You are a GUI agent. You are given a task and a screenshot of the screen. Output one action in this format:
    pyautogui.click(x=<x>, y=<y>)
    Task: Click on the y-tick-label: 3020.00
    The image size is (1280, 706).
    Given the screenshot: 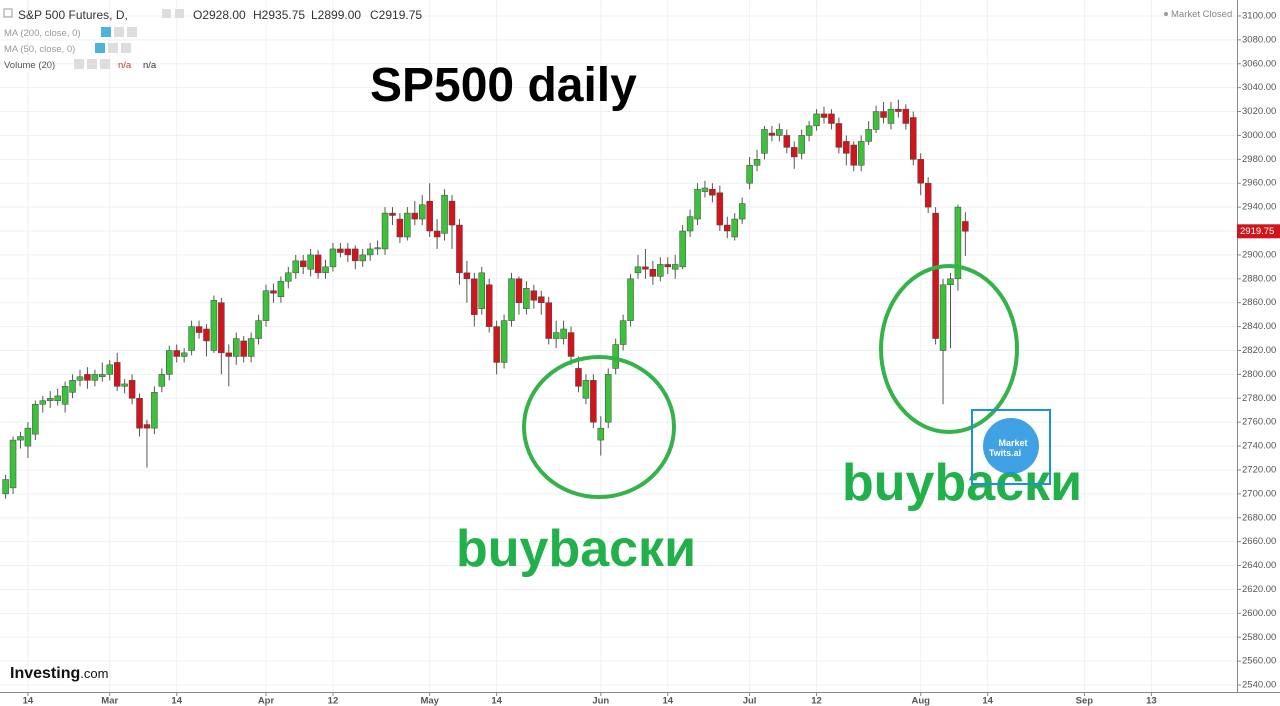 What is the action you would take?
    pyautogui.click(x=1259, y=111)
    